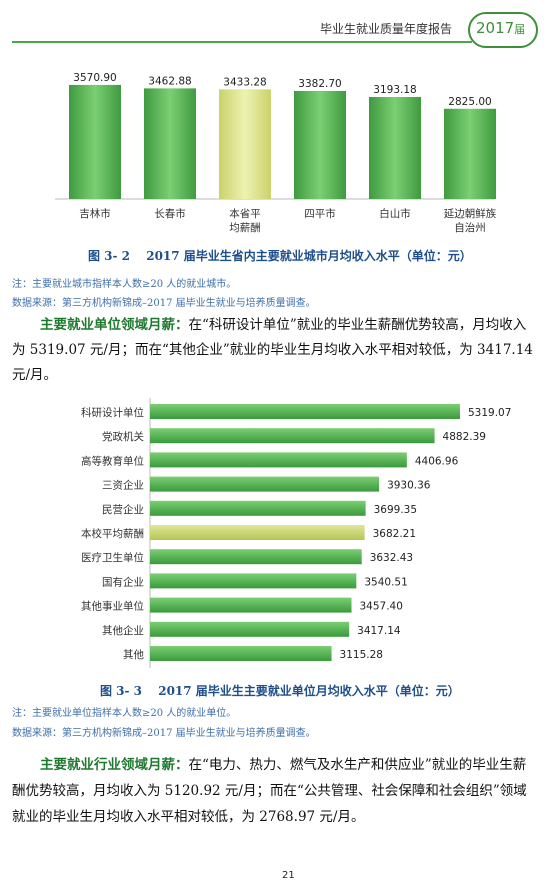 Image resolution: width=545 pixels, height=889 pixels. What do you see at coordinates (520, 29) in the screenshot?
I see `year-badge-suffix: 届` at bounding box center [520, 29].